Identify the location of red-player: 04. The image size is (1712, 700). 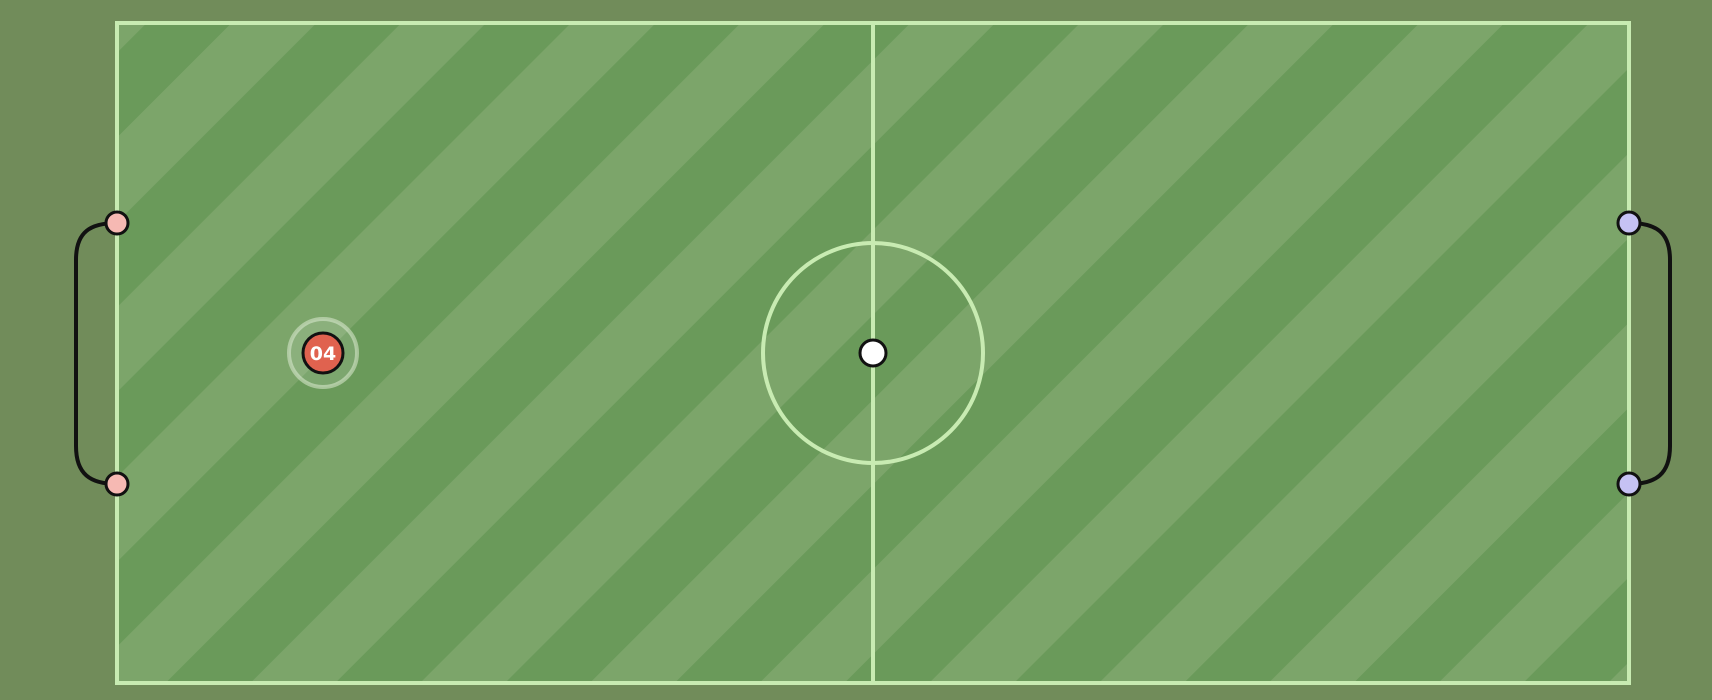
(323, 353).